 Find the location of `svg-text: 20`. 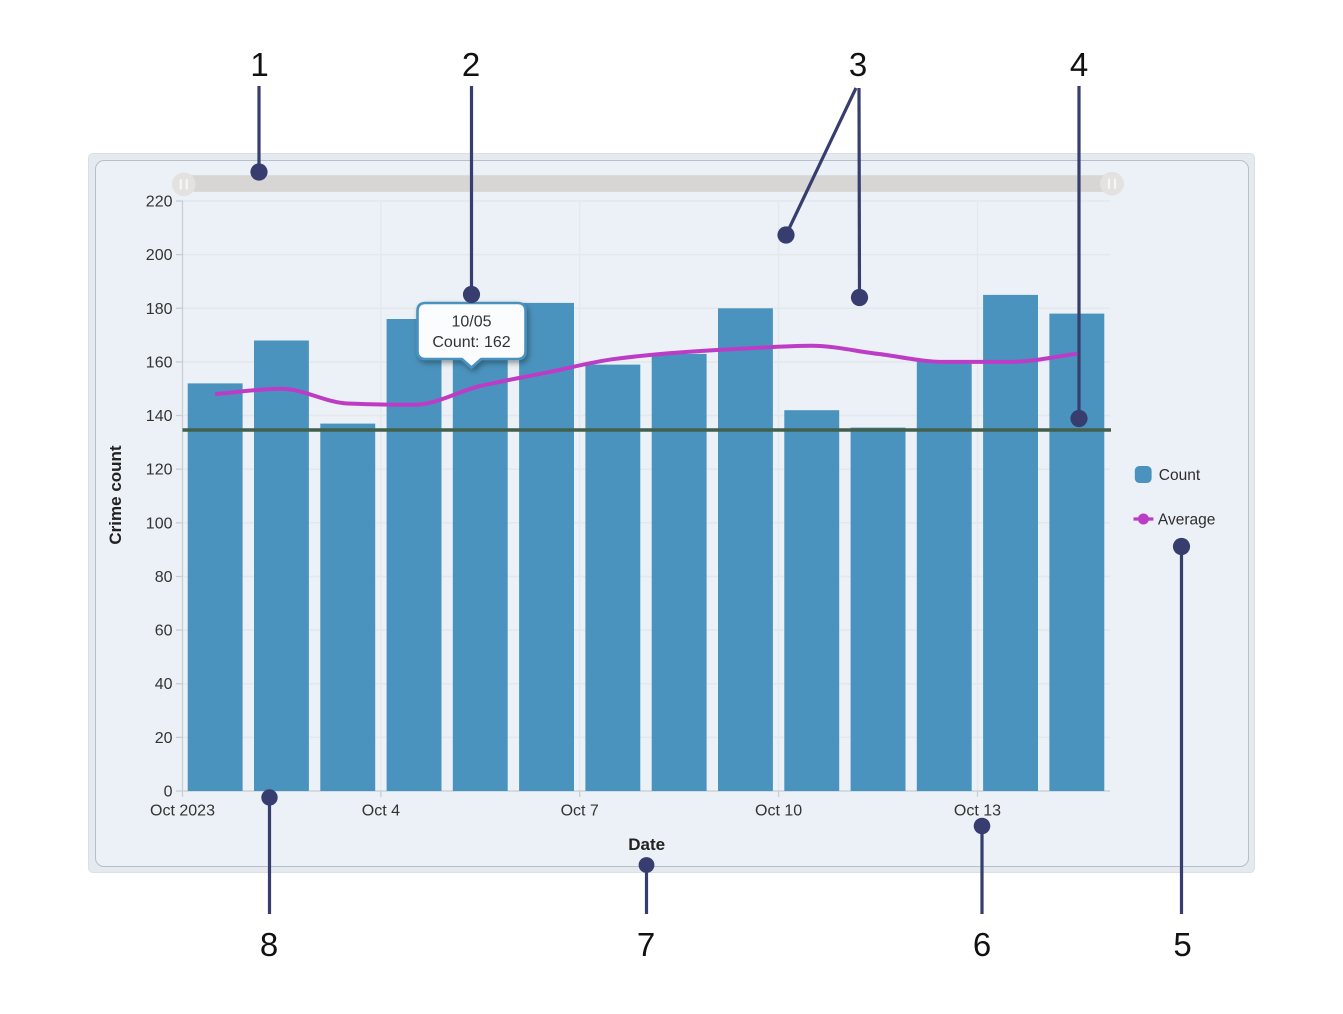

svg-text: 20 is located at coordinates (164, 738).